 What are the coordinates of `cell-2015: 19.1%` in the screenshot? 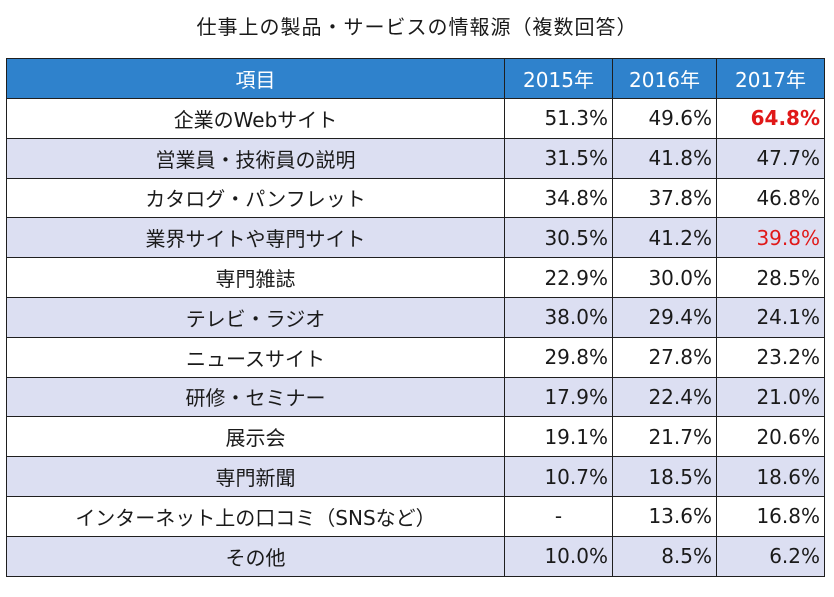 It's located at (558, 437).